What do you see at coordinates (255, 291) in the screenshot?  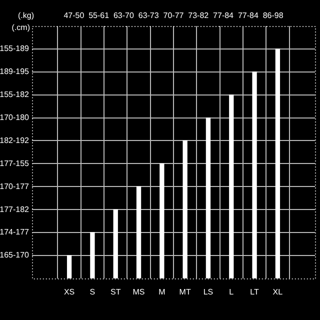 I see `x-tick-label: LT` at bounding box center [255, 291].